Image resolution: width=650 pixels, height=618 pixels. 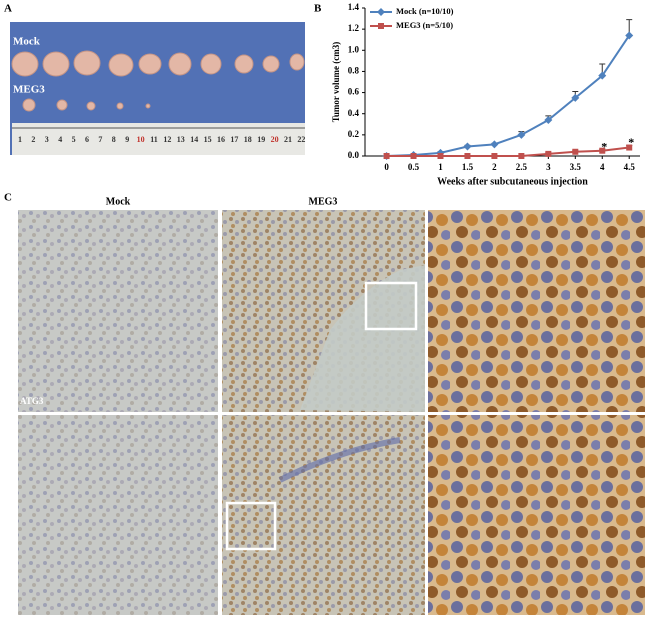 What do you see at coordinates (354, 113) in the screenshot?
I see `y-tick-label: 0.4` at bounding box center [354, 113].